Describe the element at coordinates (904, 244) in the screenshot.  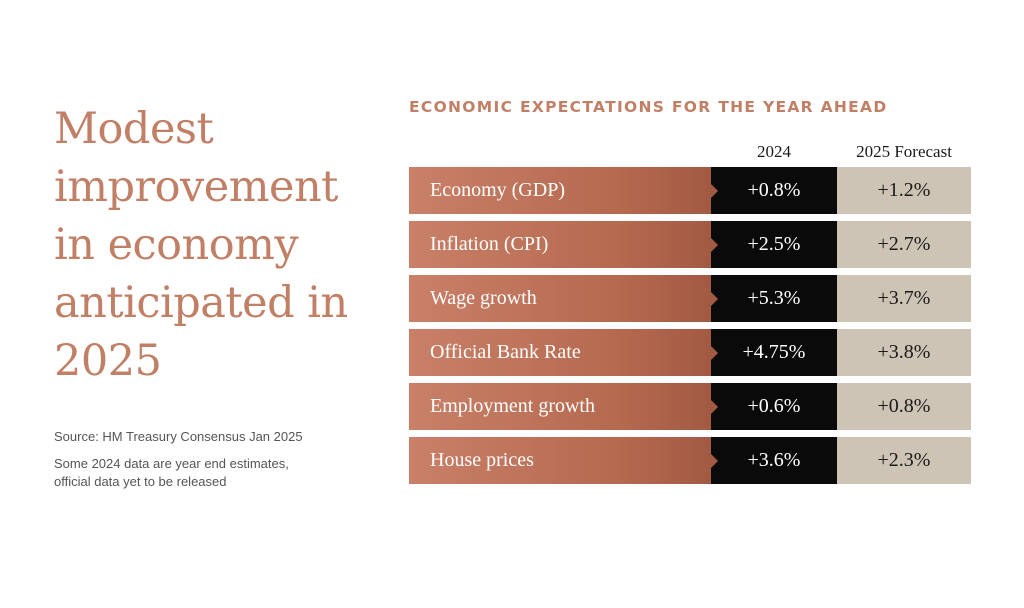
I see `value-2025: +2.7%` at that location.